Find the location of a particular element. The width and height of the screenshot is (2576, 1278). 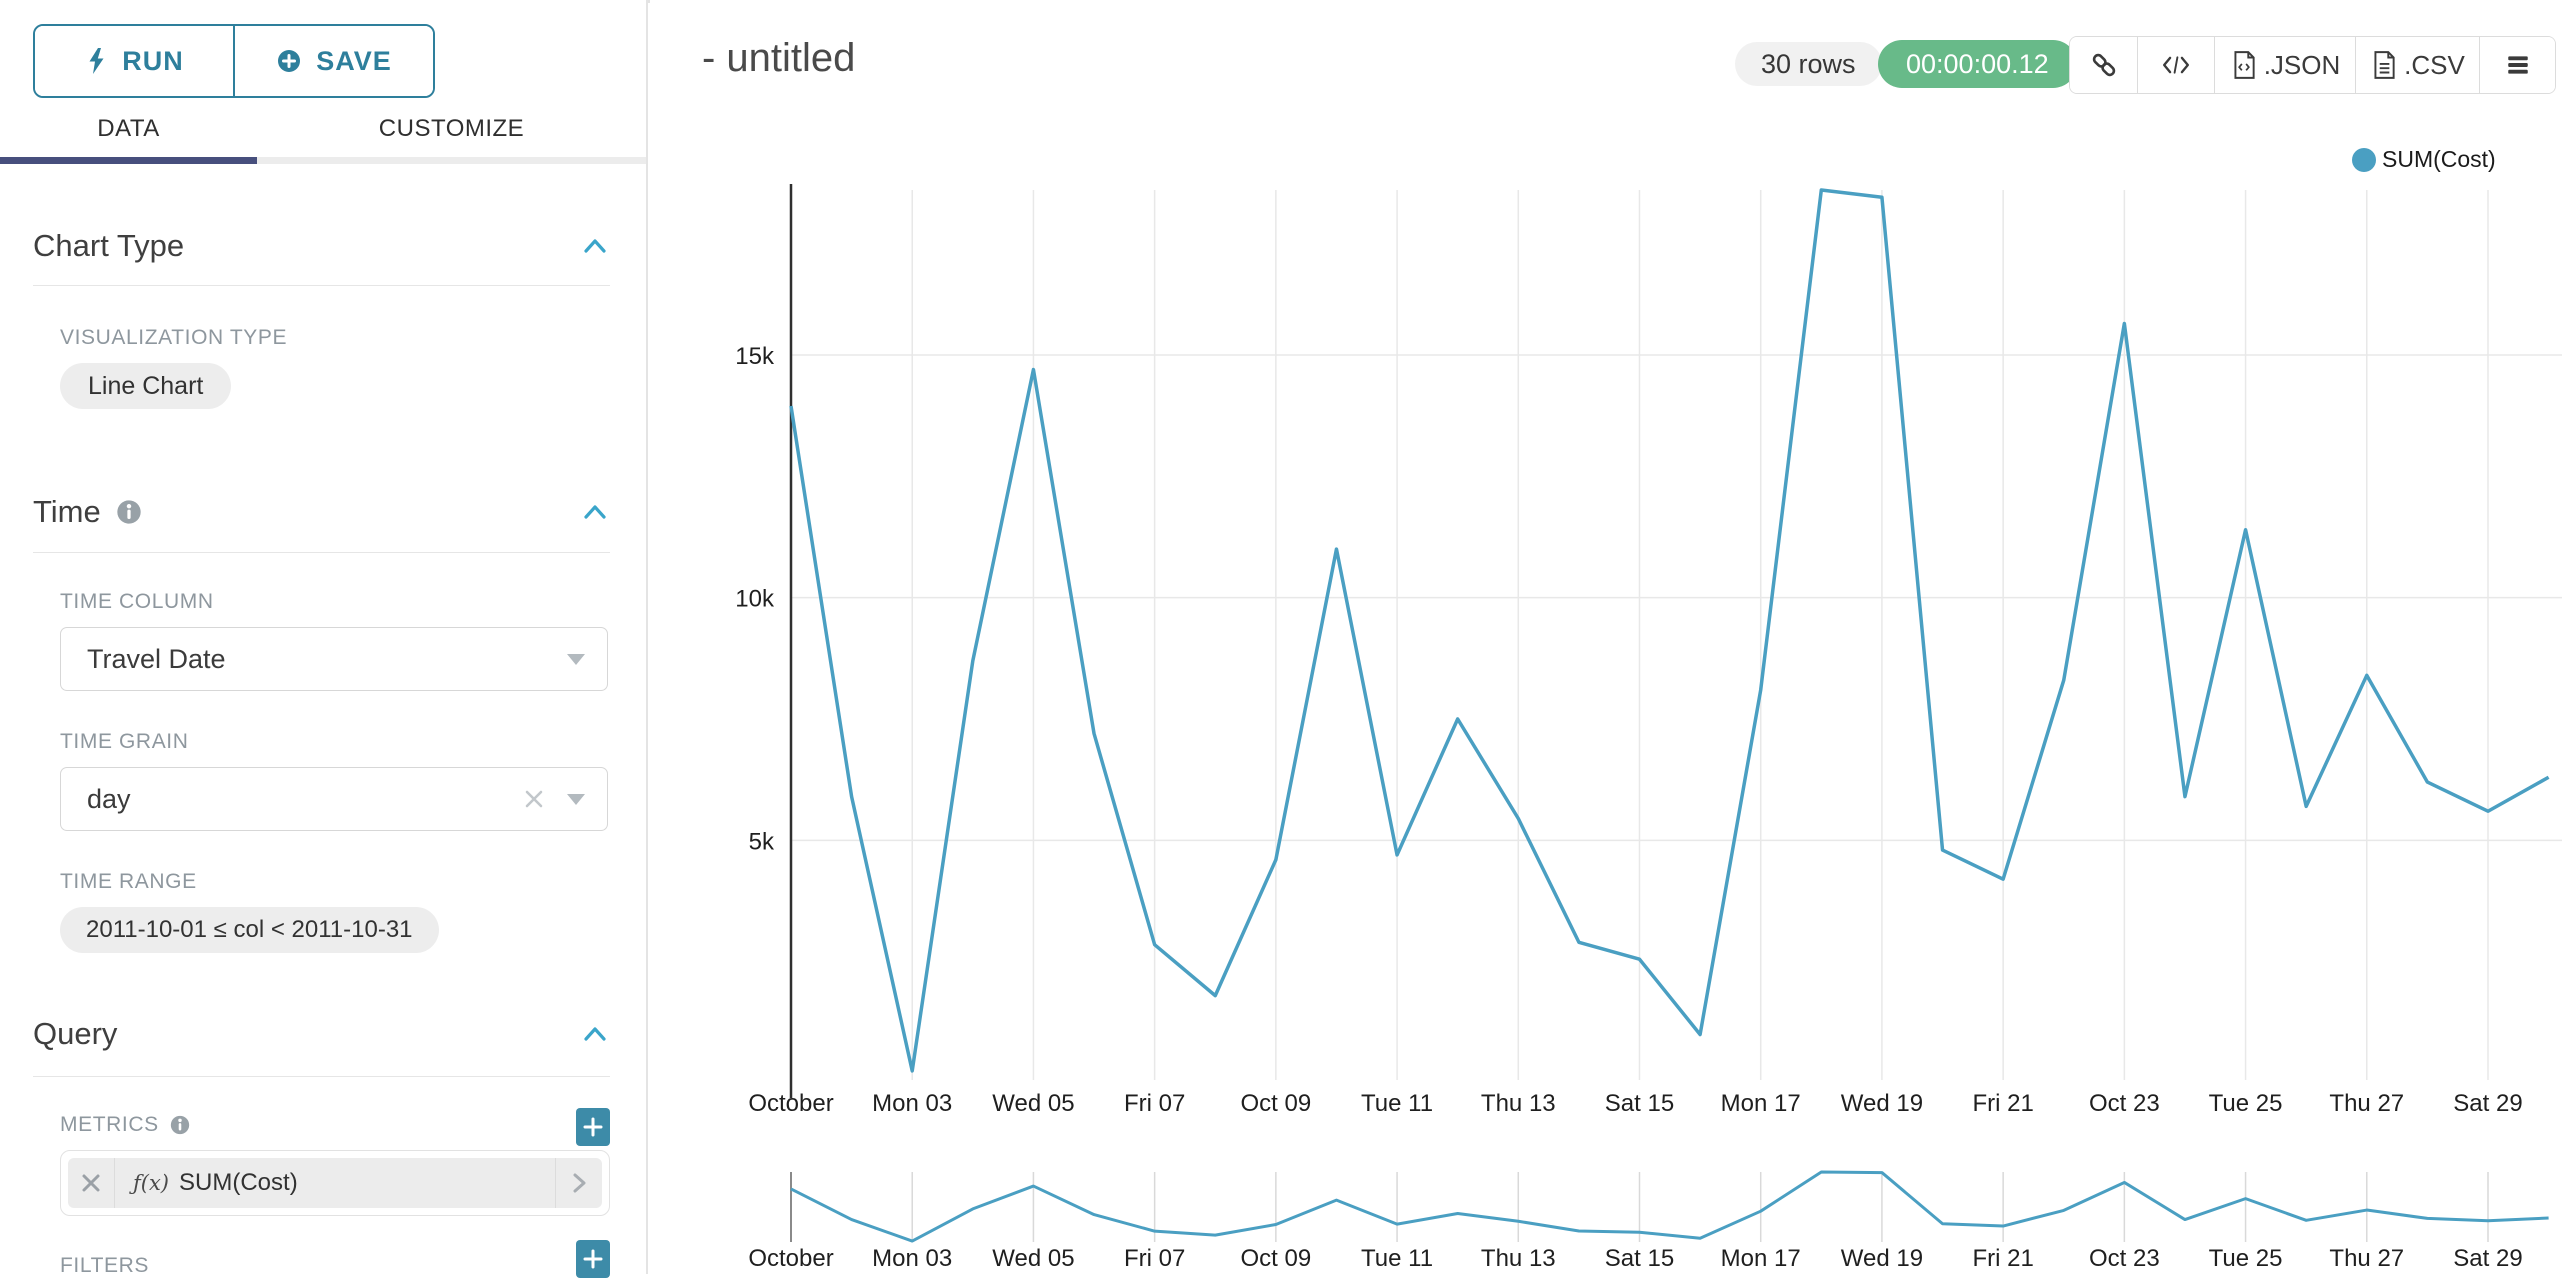

x-axis-tick-label: Oct 09 is located at coordinates (1276, 1103).